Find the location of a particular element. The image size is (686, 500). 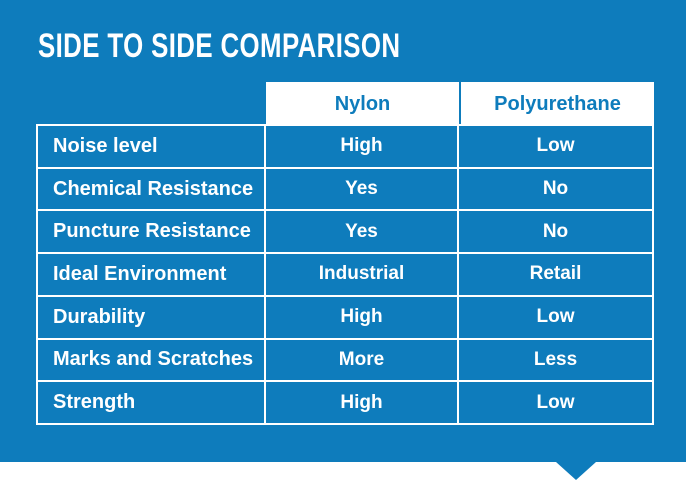

header-divider-line is located at coordinates (460, 104).